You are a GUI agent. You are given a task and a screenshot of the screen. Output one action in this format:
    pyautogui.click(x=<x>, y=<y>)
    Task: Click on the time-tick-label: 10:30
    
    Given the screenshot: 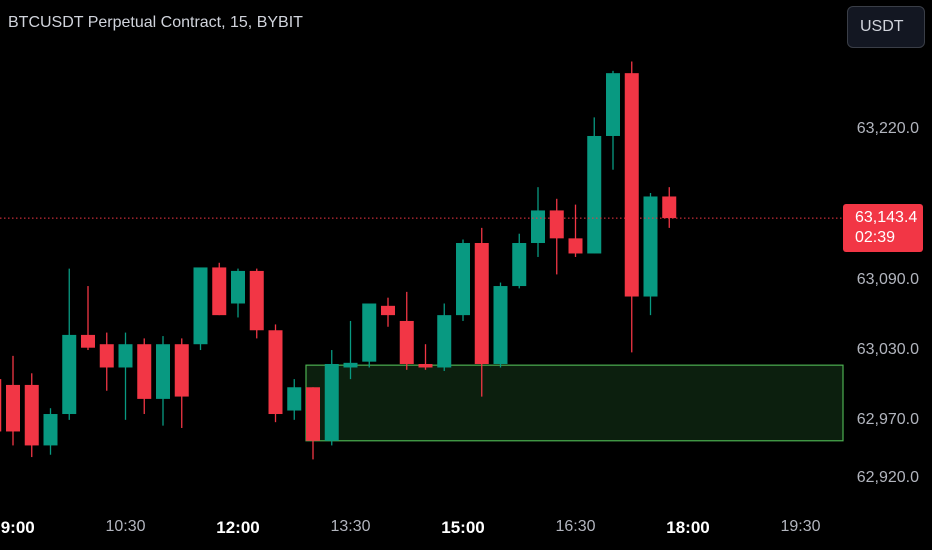 What is the action you would take?
    pyautogui.click(x=125, y=526)
    